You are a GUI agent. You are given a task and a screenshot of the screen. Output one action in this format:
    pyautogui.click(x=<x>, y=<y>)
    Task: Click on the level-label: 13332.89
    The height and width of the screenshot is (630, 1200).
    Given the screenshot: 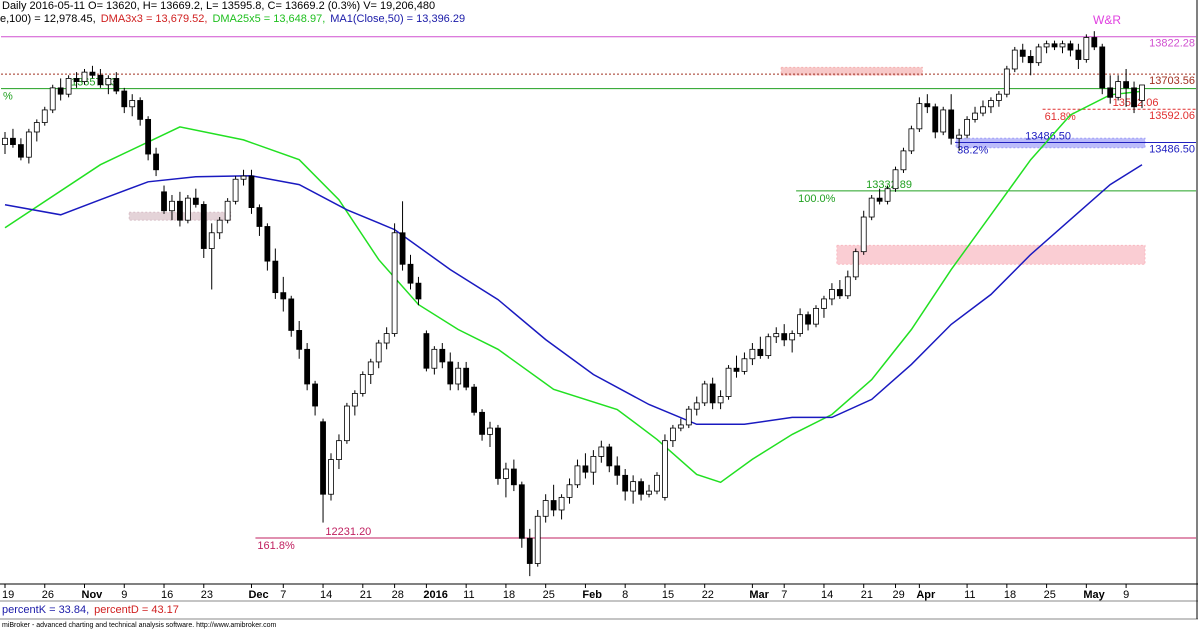 What is the action you would take?
    pyautogui.click(x=889, y=185)
    